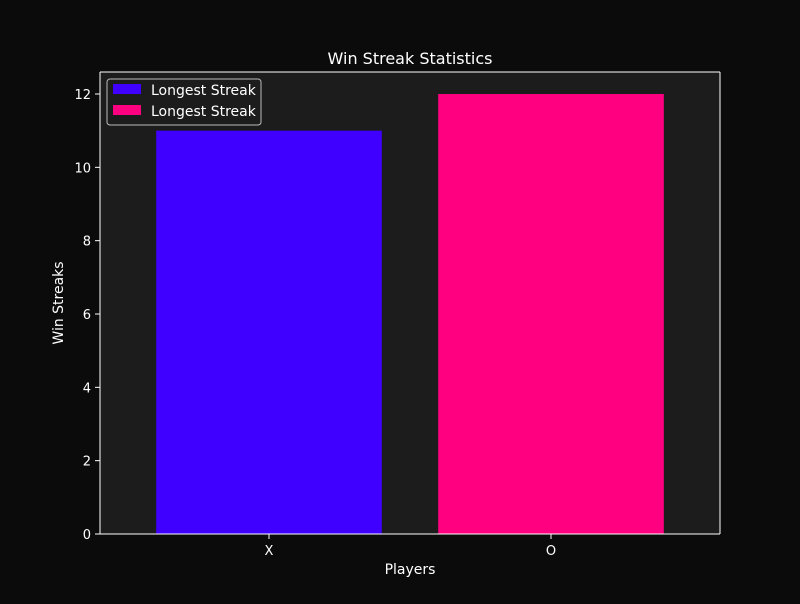  Describe the element at coordinates (87, 535) in the screenshot. I see `y-tick-label: 0` at that location.